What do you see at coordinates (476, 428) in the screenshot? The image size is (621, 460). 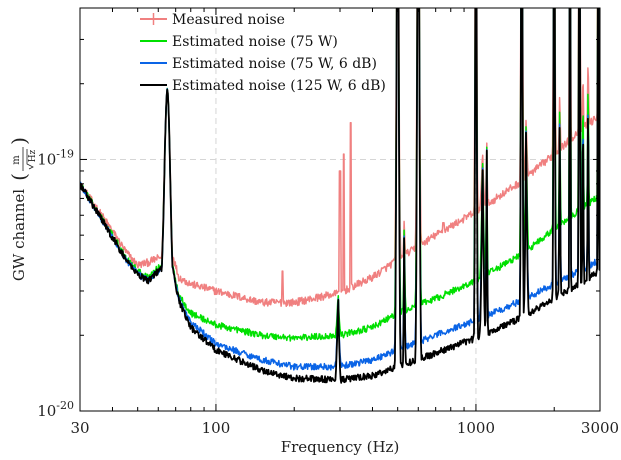 I see `x-tick-label: 1000` at bounding box center [476, 428].